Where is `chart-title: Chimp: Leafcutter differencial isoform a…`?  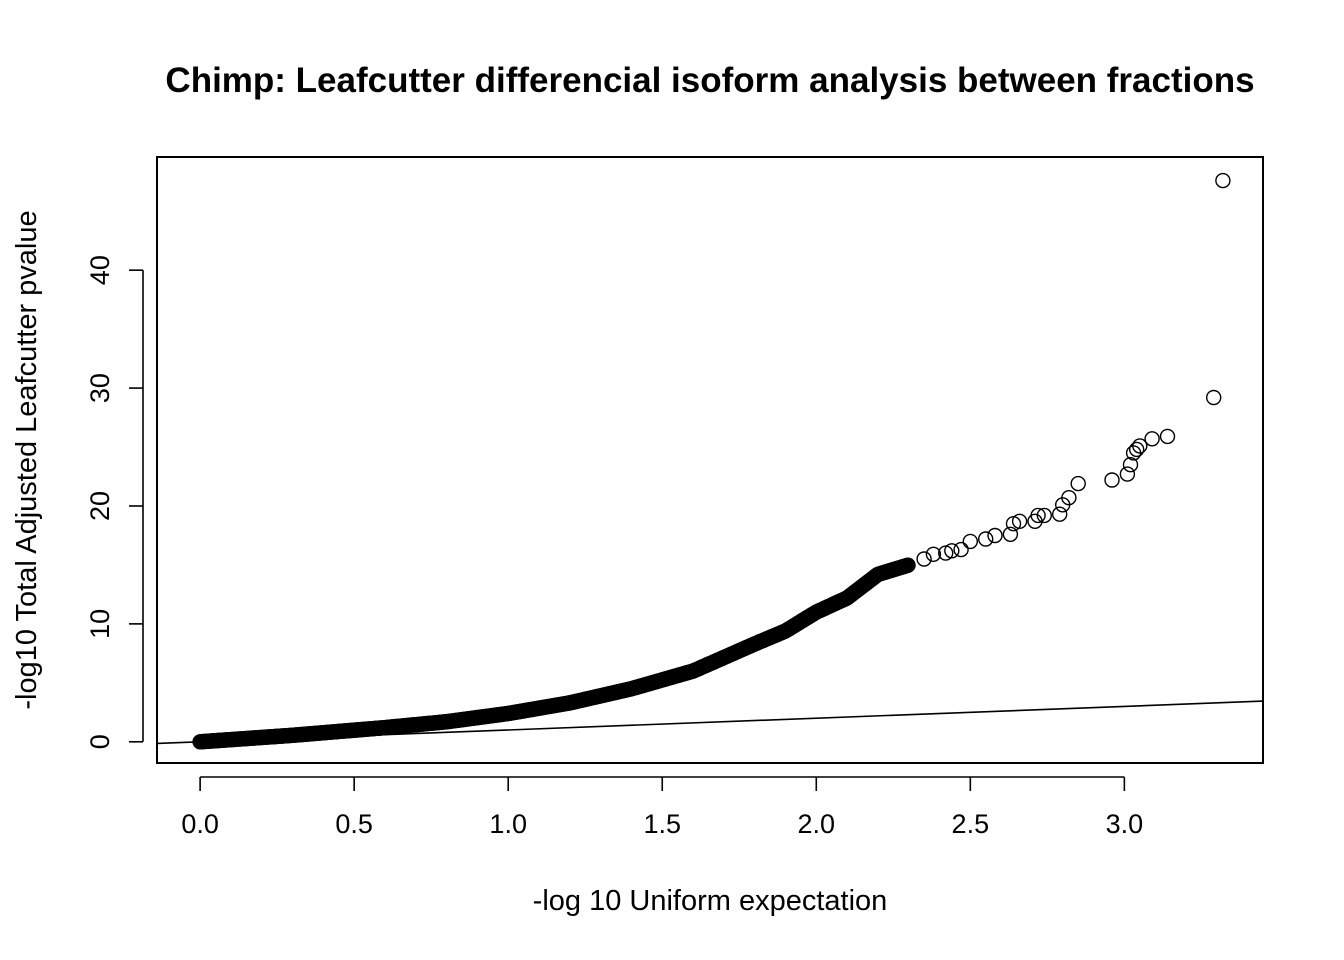
chart-title: Chimp: Leafcutter differencial isoform a… is located at coordinates (709, 80).